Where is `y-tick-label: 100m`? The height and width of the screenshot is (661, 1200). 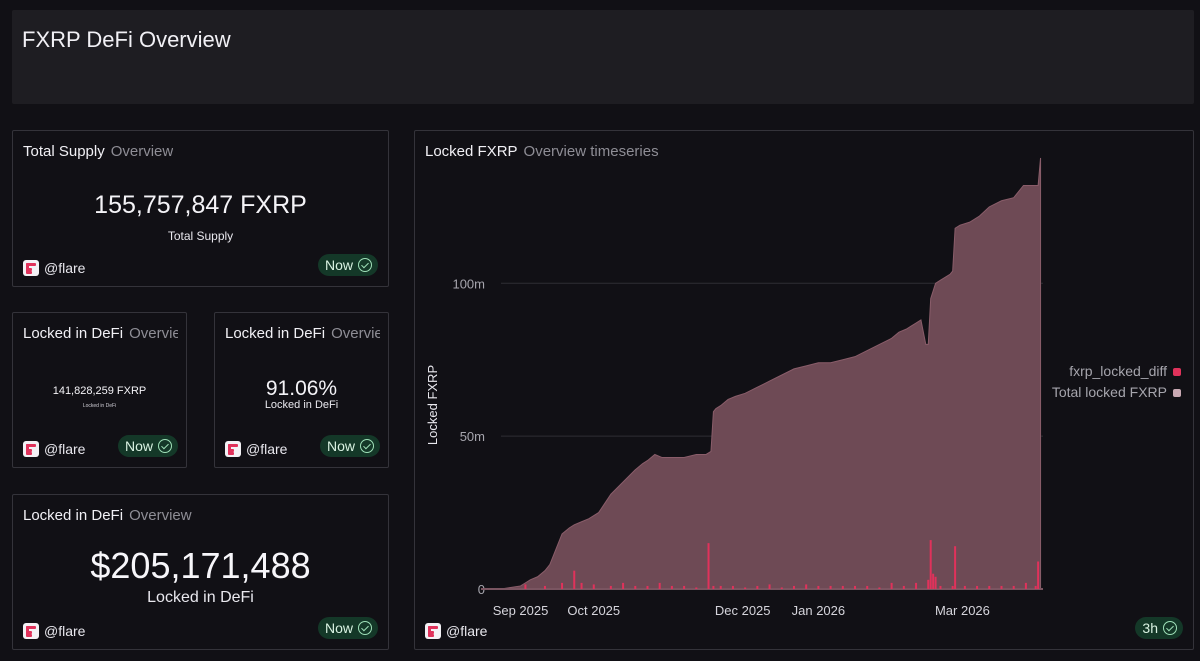 y-tick-label: 100m is located at coordinates (468, 283).